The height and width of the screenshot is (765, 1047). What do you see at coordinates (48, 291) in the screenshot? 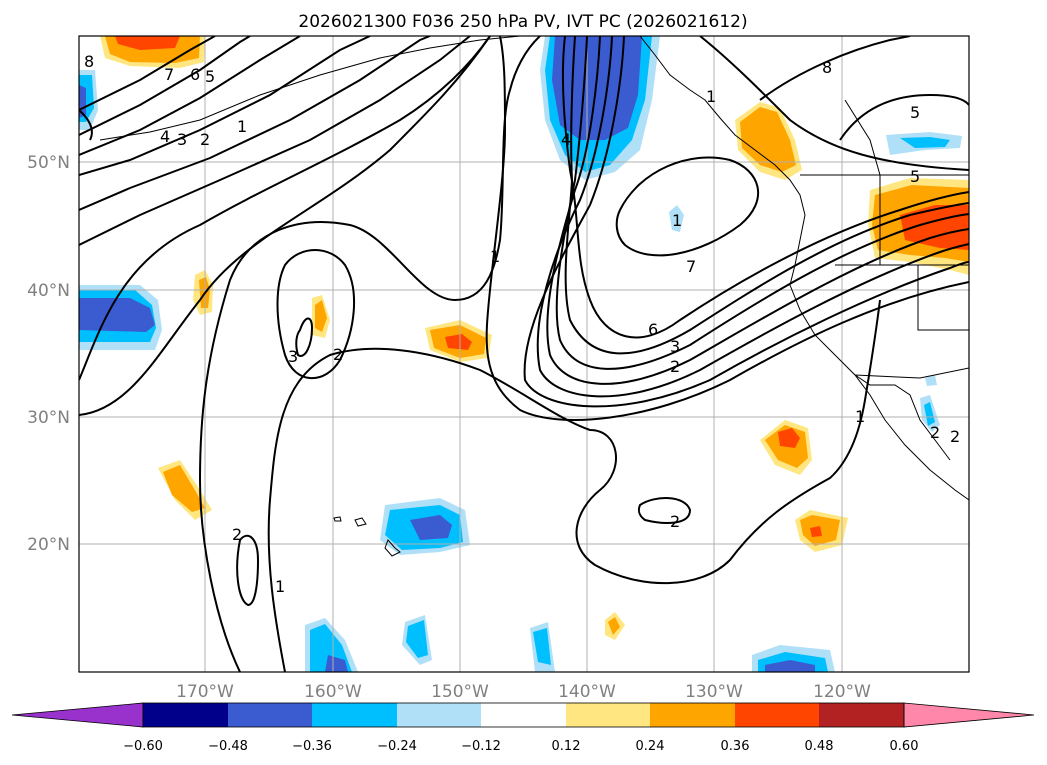
I see `lat-label: 40°N` at bounding box center [48, 291].